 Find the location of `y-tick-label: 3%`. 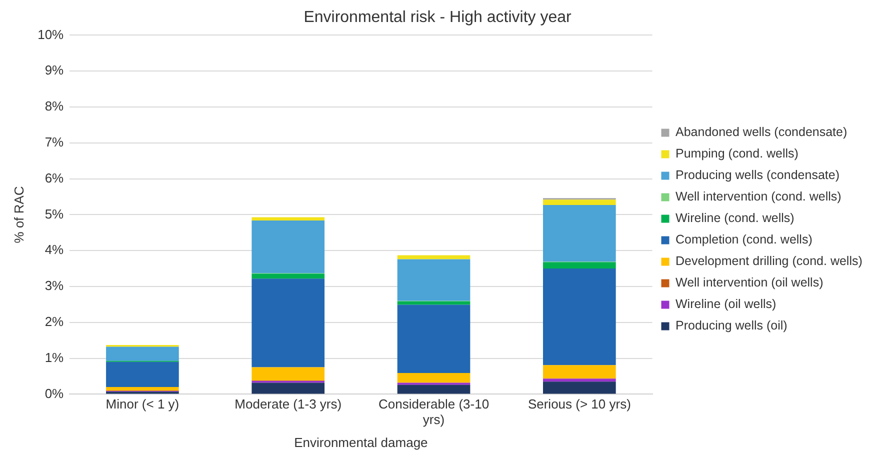

y-tick-label: 3% is located at coordinates (54, 286).